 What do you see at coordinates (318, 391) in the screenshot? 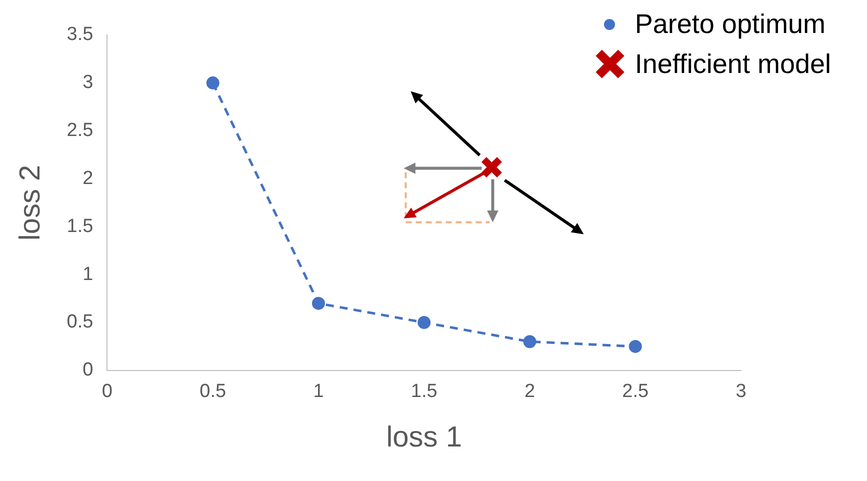
I see `x-tick-label: 1` at bounding box center [318, 391].